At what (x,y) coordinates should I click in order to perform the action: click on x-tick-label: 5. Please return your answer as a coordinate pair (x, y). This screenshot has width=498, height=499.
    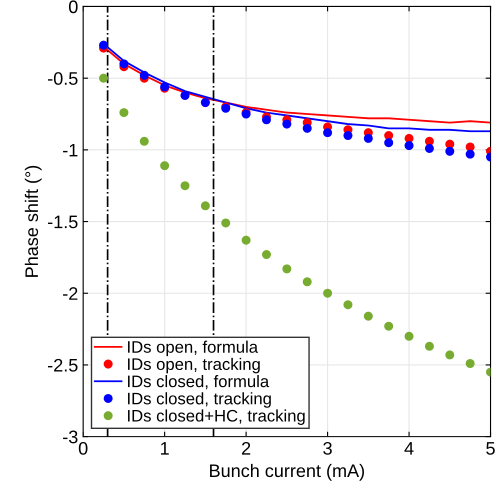
    Looking at the image, I should click on (490, 448).